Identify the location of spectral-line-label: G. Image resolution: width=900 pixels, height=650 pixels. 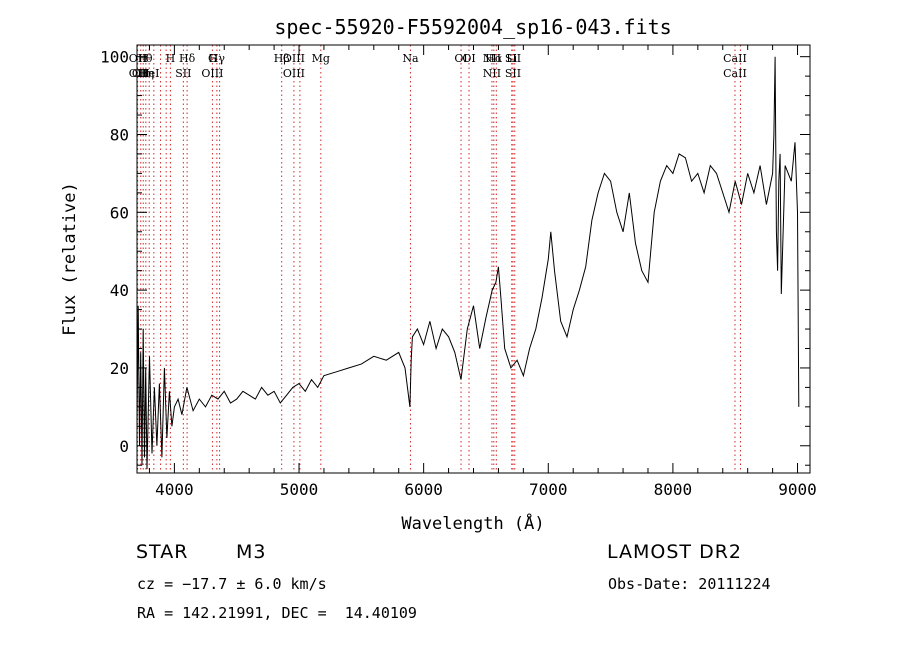
(212, 58).